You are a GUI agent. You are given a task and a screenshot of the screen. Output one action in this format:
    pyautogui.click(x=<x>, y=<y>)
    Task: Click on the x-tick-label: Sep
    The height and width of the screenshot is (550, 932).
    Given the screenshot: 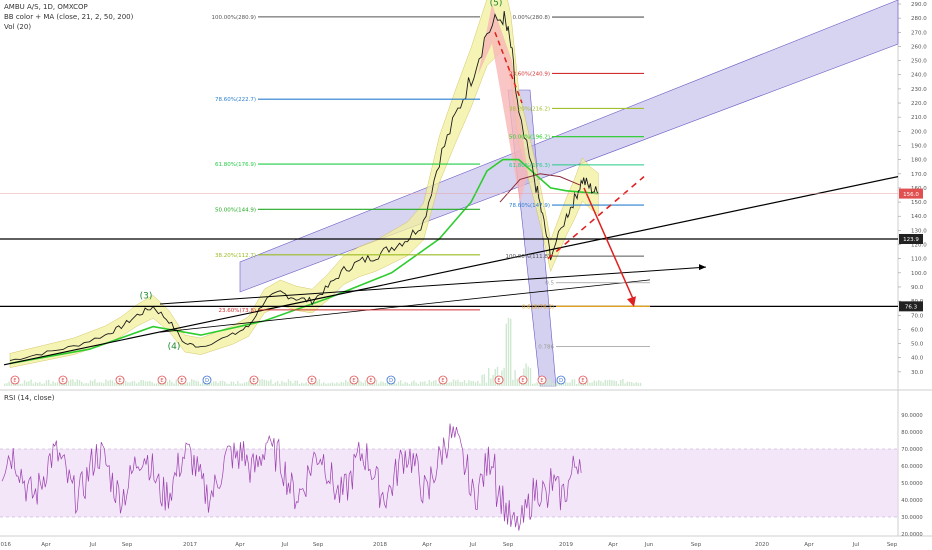 What is the action you would take?
    pyautogui.click(x=508, y=545)
    